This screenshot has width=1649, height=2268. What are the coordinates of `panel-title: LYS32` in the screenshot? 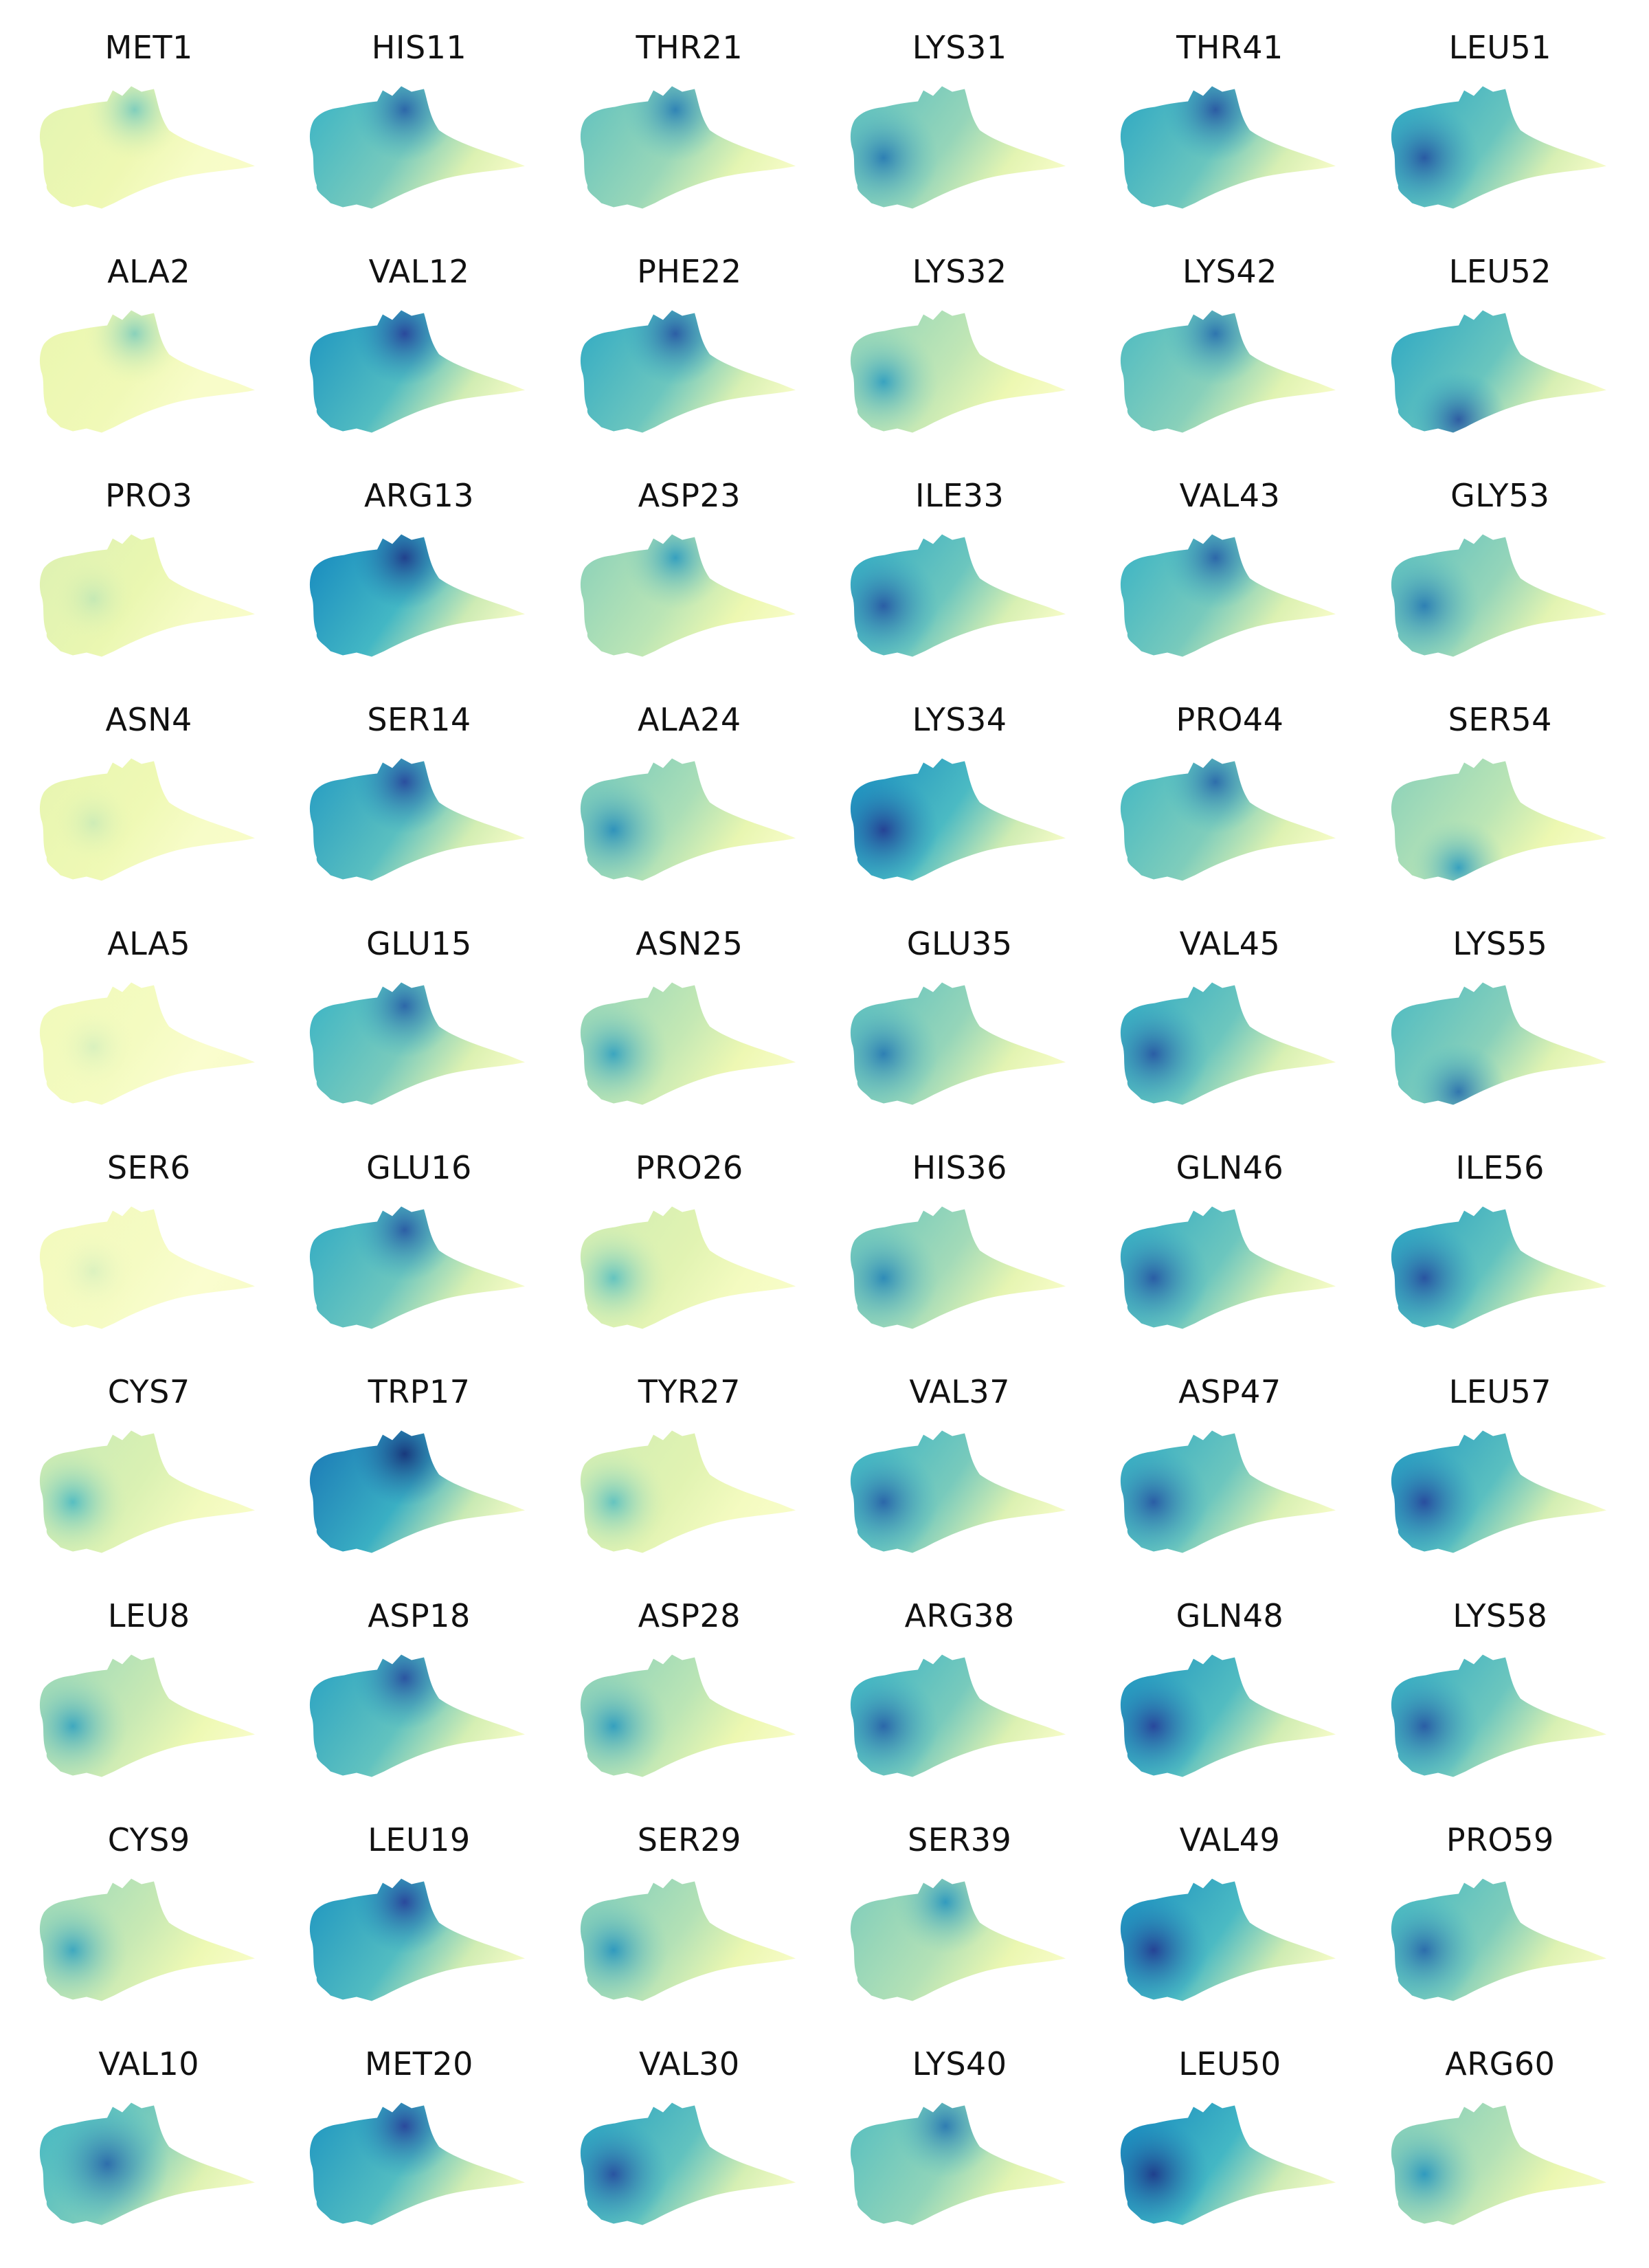 It's located at (959, 271).